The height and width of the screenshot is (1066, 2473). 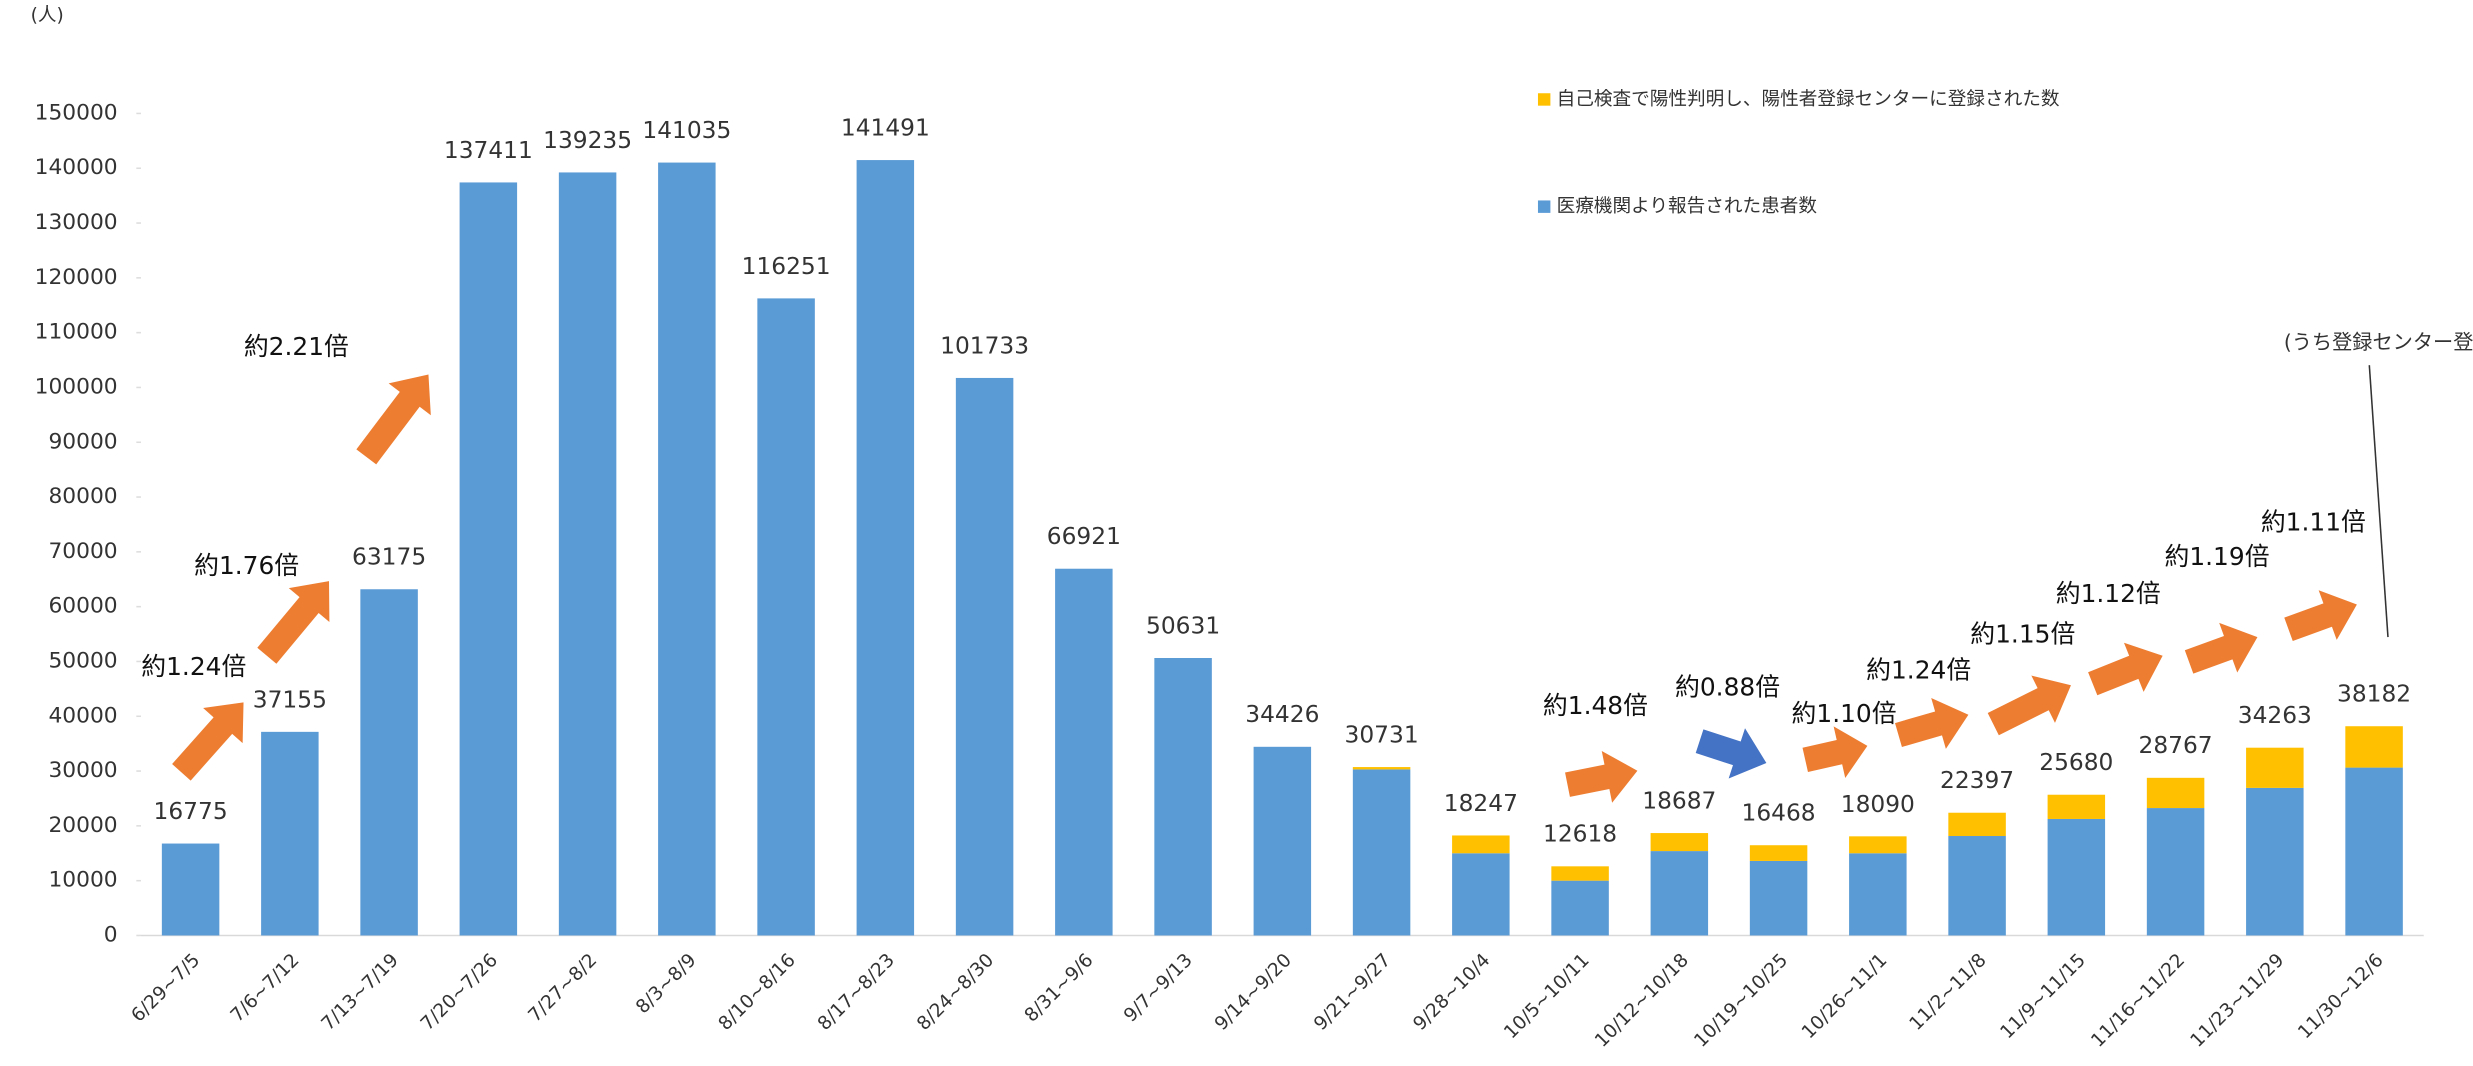 What do you see at coordinates (1741, 1001) in the screenshot?
I see `x-tick-label: 10/19~10/25` at bounding box center [1741, 1001].